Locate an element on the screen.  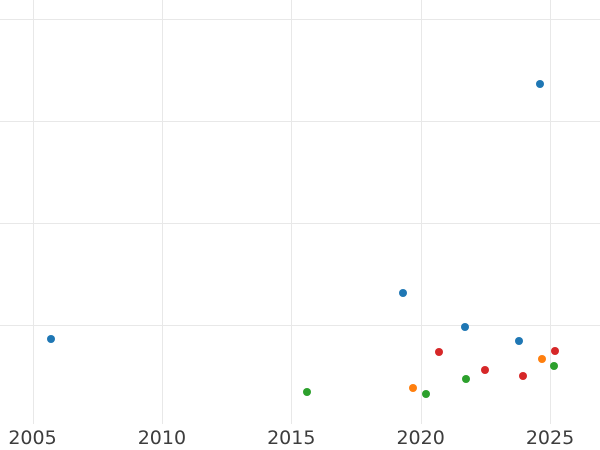
x-axis: 2005 2010 2015 2020 2025 is located at coordinates (300, 437).